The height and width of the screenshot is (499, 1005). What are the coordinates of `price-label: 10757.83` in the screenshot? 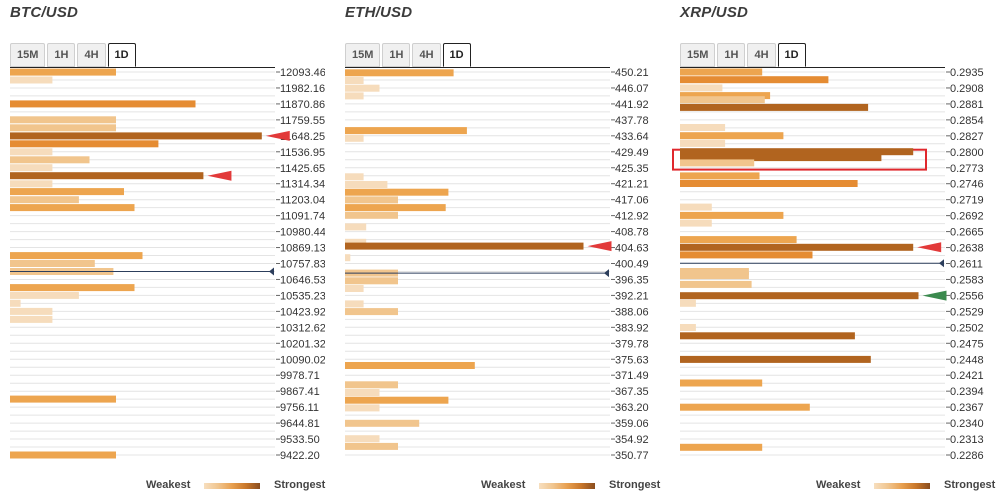 It's located at (302, 265).